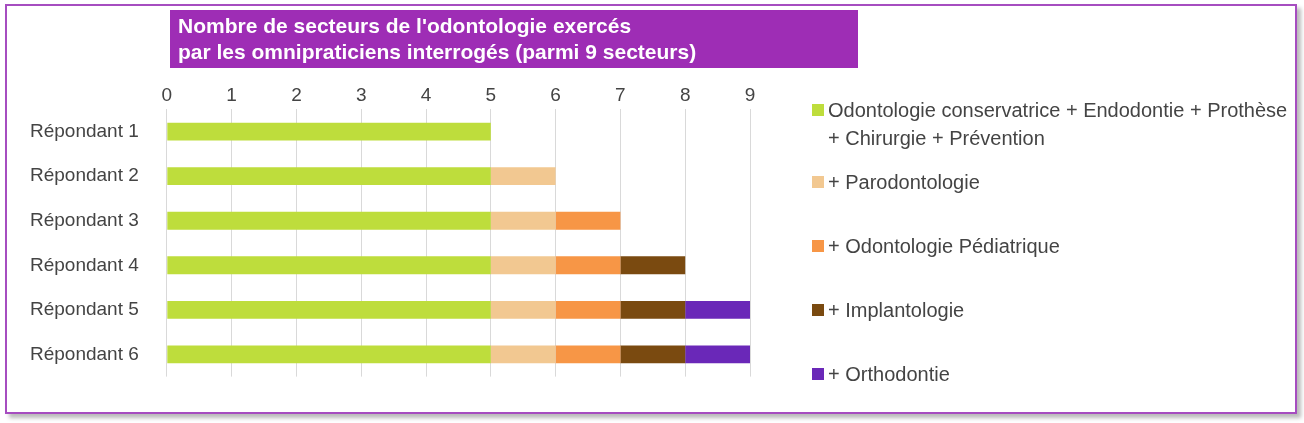 Image resolution: width=1304 pixels, height=423 pixels. Describe the element at coordinates (944, 246) in the screenshot. I see `legend-label: + Odontologie Pédiatrique` at that location.